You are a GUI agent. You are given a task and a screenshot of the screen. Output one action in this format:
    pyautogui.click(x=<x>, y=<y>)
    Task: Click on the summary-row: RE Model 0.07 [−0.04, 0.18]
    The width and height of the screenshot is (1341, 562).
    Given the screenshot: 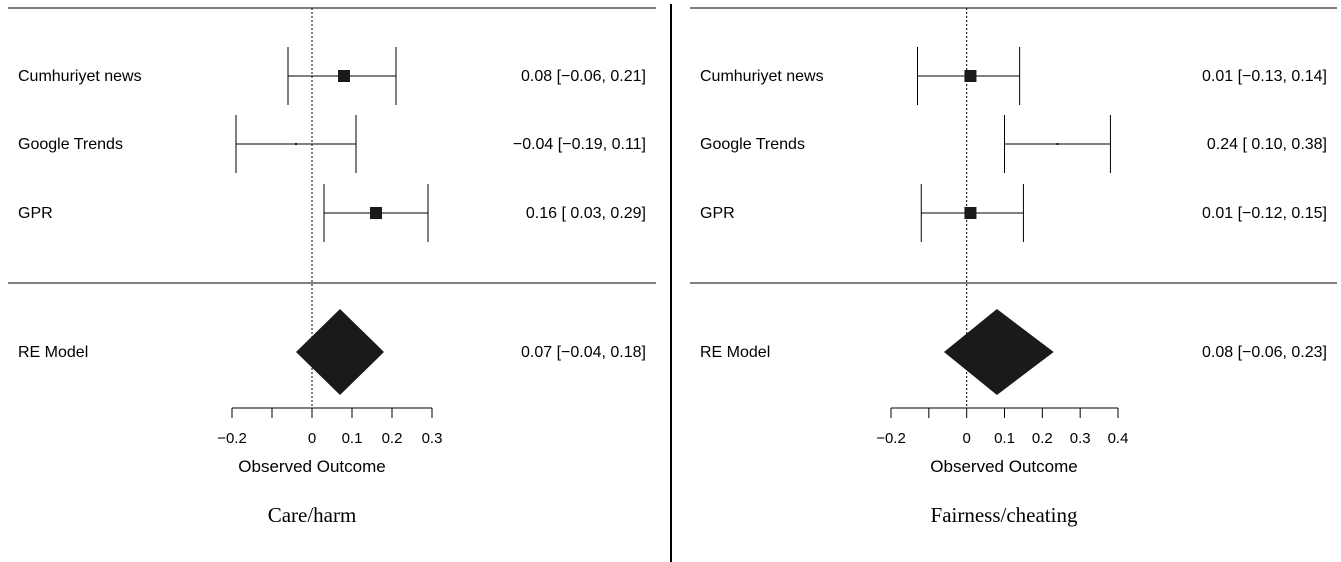 What is the action you would take?
    pyautogui.click(x=332, y=352)
    